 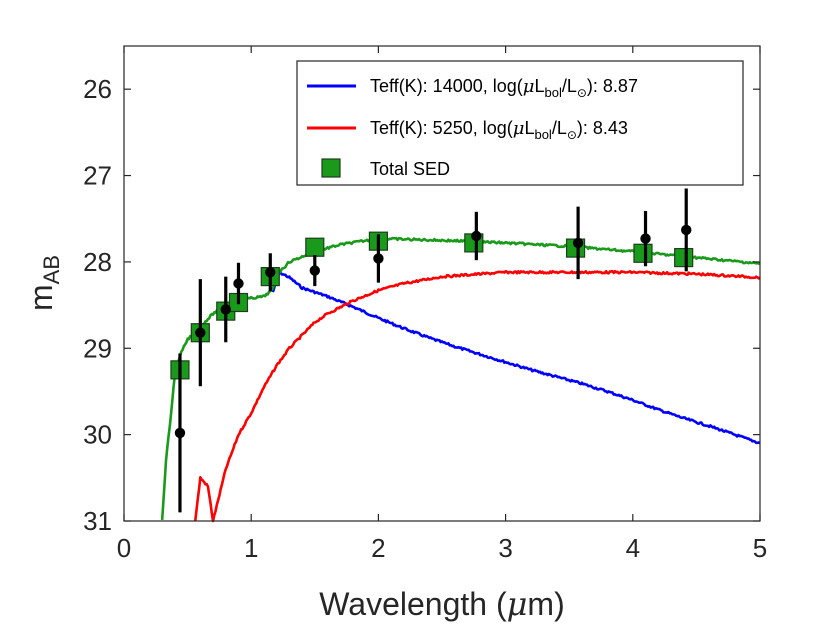 I want to click on y-tick-label: 31, so click(x=97, y=521).